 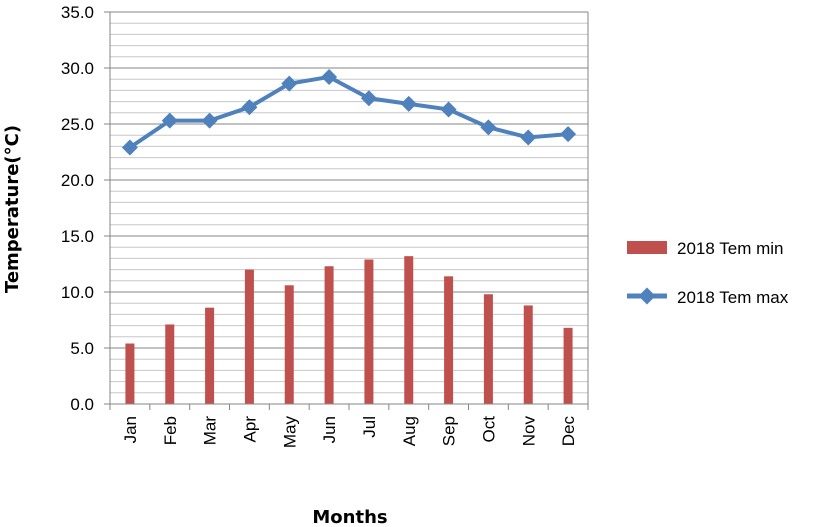 I want to click on y-tick-label: 5.0, so click(x=82, y=348).